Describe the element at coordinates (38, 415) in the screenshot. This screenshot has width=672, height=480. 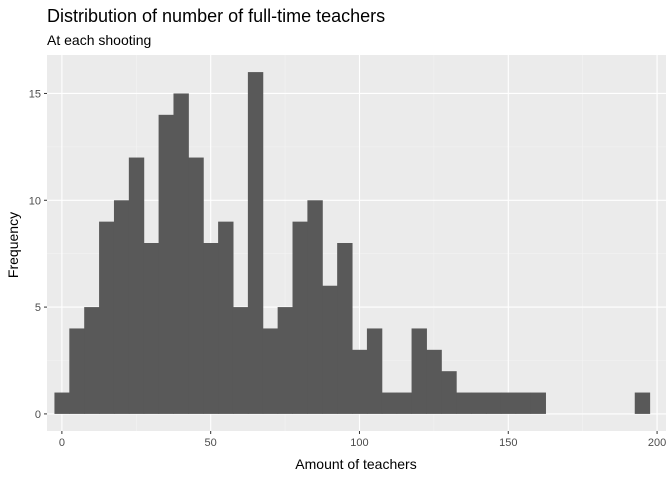
I see `y-tick-label: 0` at that location.